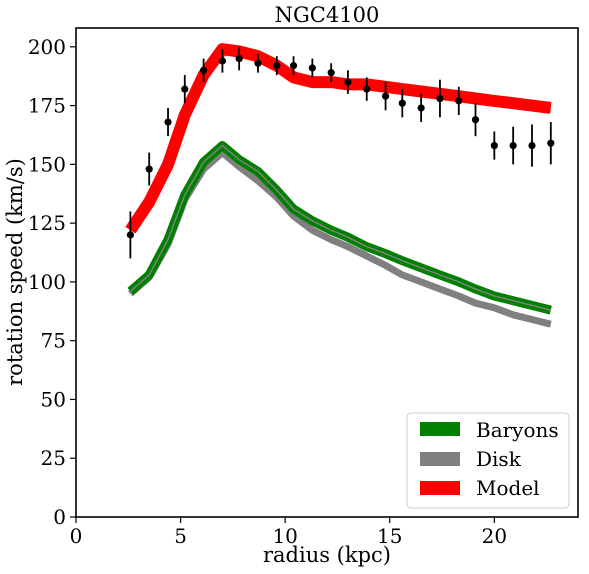 The width and height of the screenshot is (589, 574). What do you see at coordinates (47, 106) in the screenshot?
I see `y-tick-label: 175` at bounding box center [47, 106].